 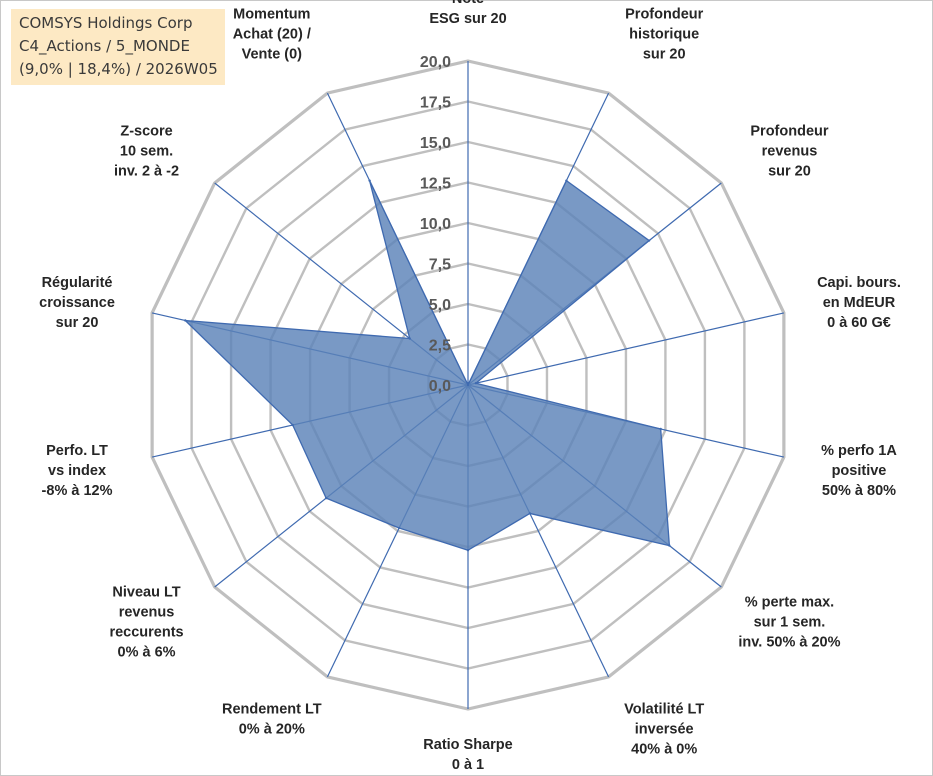 I want to click on axis-label-line: en MdEUR, so click(x=859, y=303).